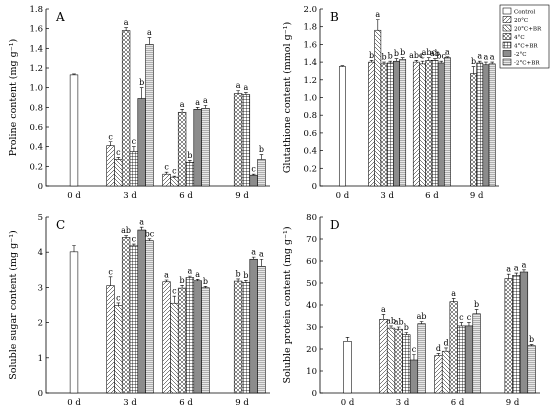 The height and width of the screenshot is (413, 550). What do you see at coordinates (311, 262) in the screenshot?
I see `y-tick-label: 60` at bounding box center [311, 262].